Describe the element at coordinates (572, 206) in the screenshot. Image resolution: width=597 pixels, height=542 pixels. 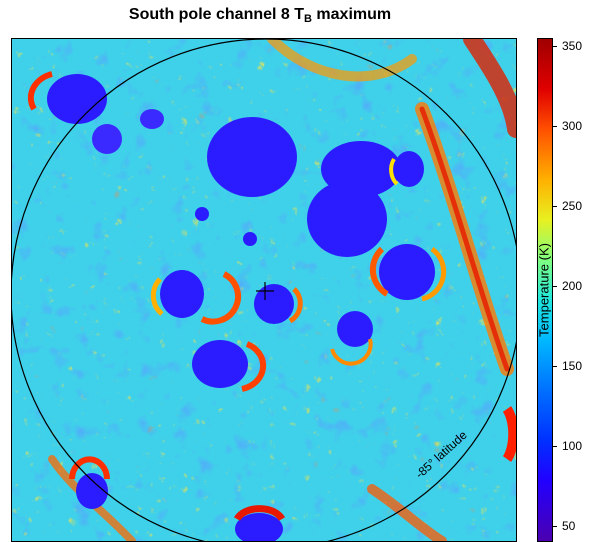
I see `colorbar-tick-label: 250` at that location.